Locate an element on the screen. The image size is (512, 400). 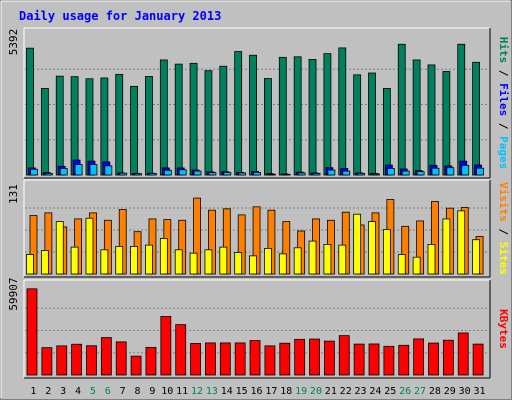
legend-hits: Hits is located at coordinates (503, 50).